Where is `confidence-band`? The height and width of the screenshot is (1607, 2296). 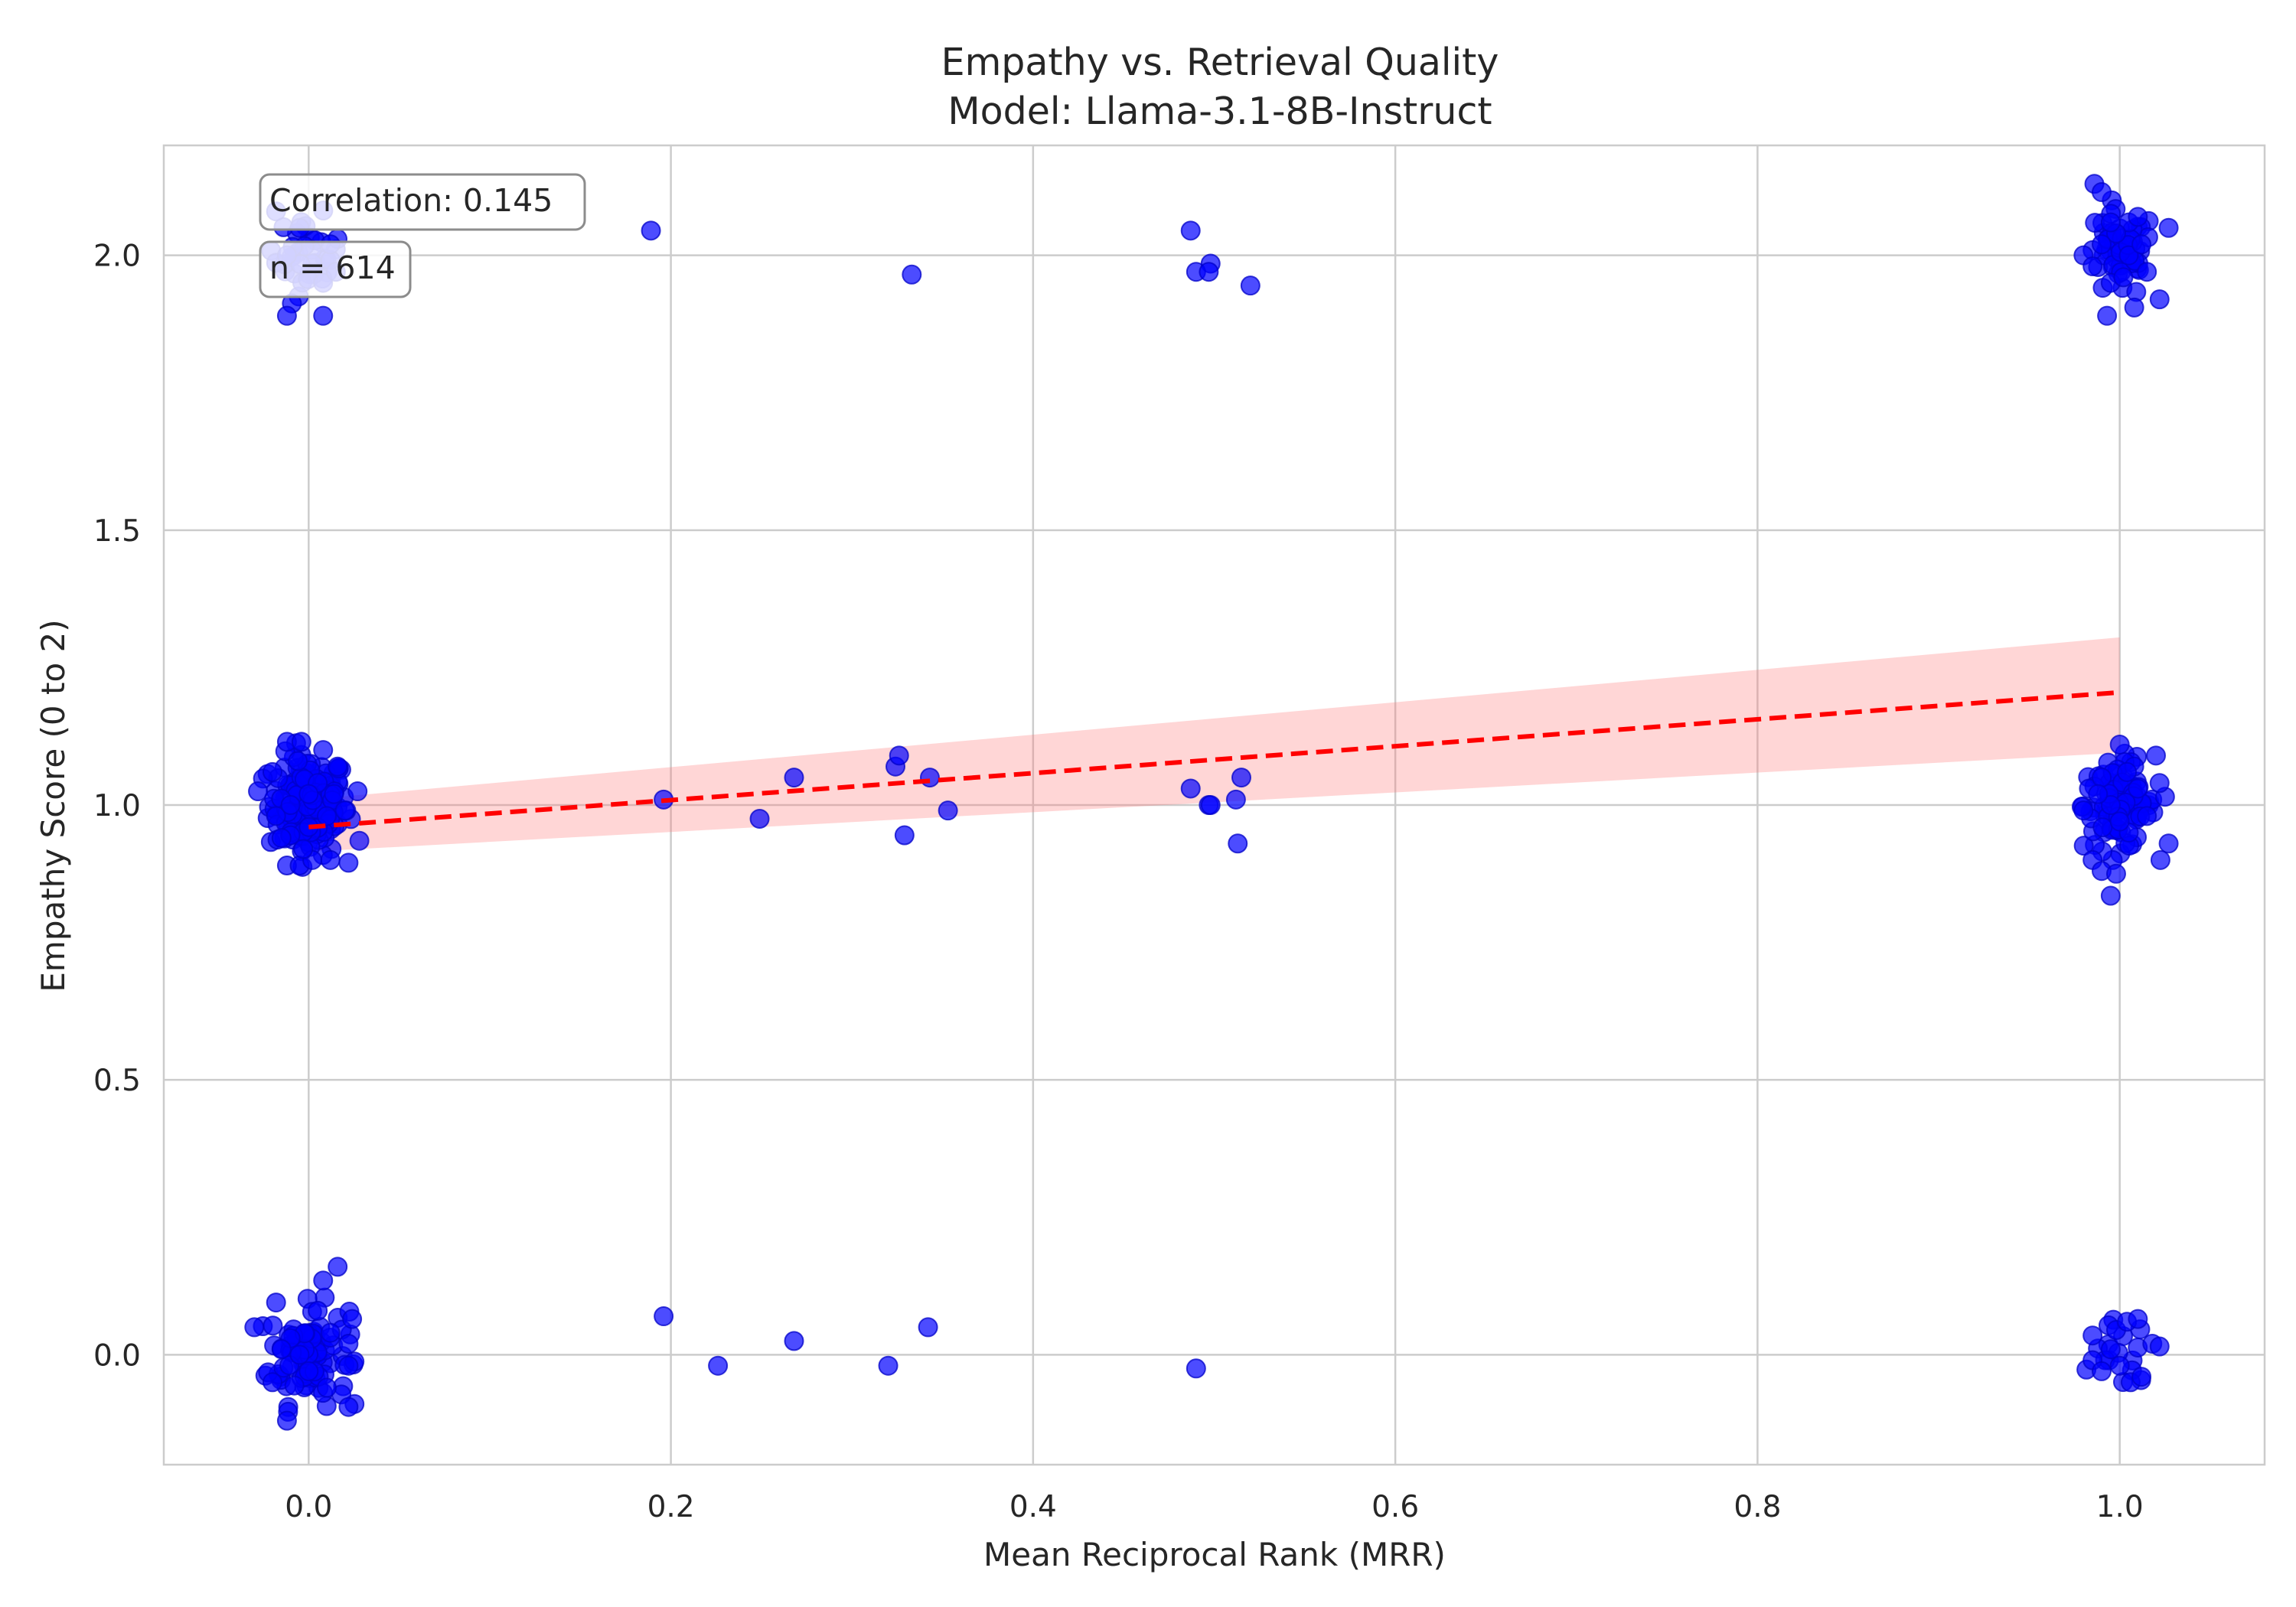 confidence-band is located at coordinates (1214, 744).